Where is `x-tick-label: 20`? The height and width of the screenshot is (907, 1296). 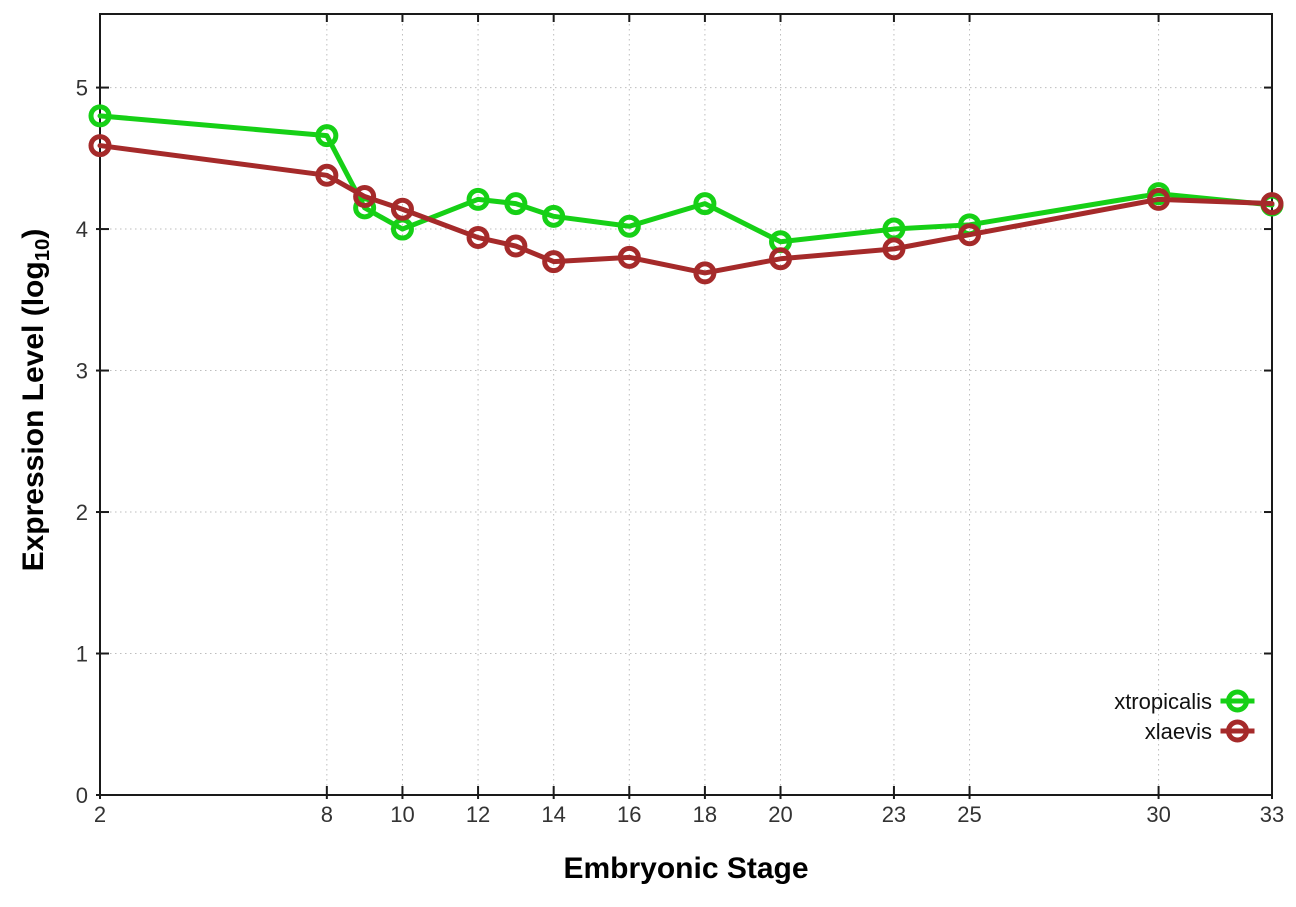 x-tick-label: 20 is located at coordinates (780, 814).